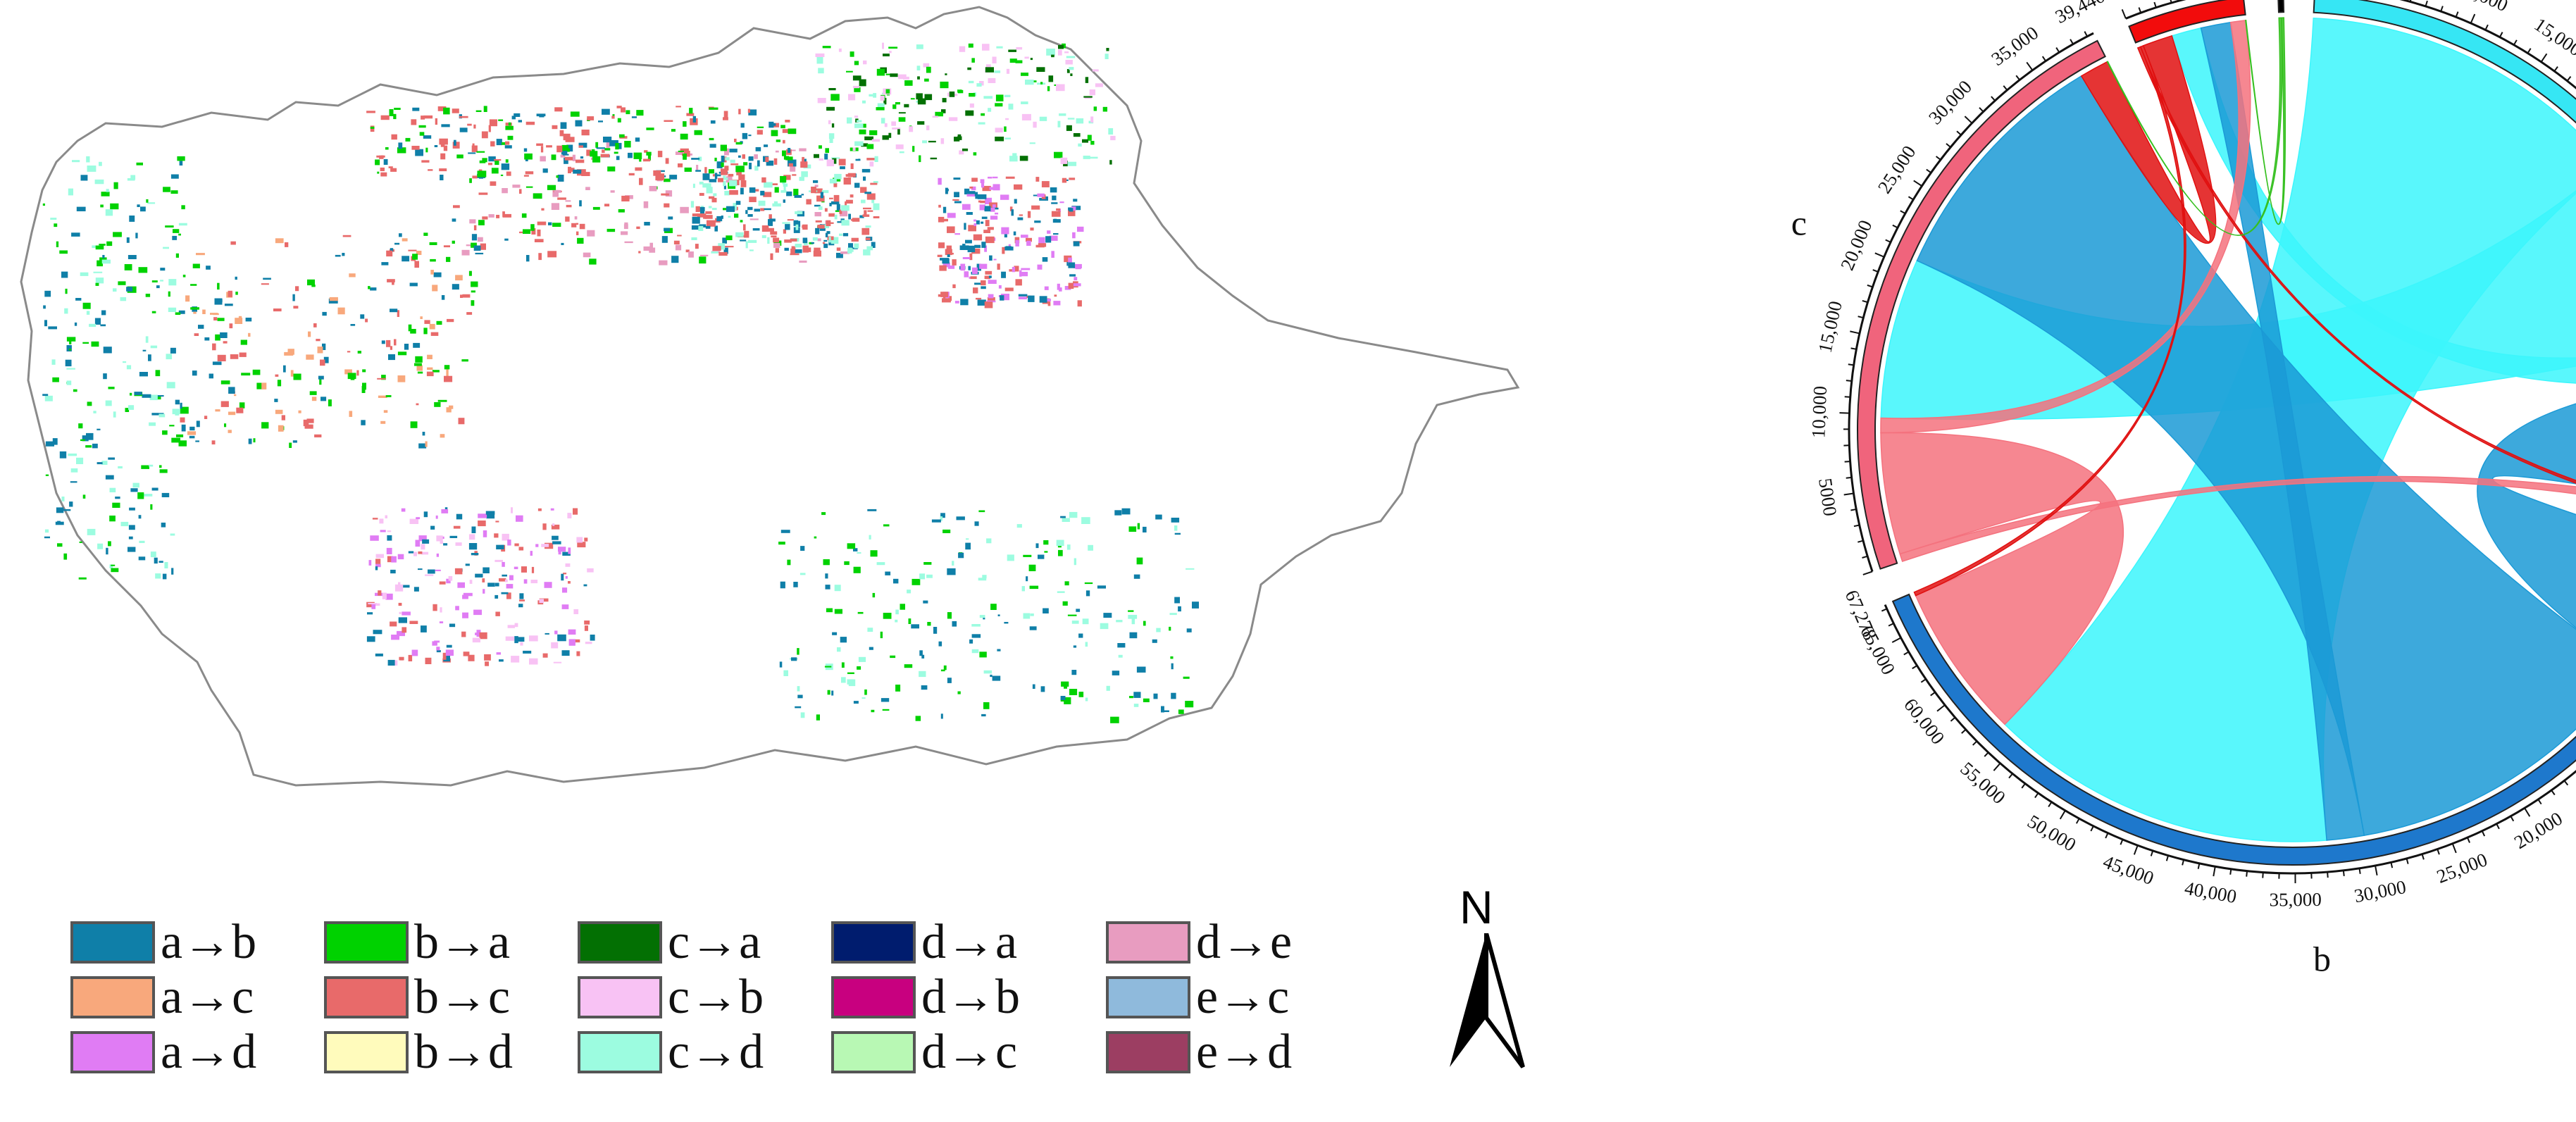 The width and height of the screenshot is (2576, 1122). What do you see at coordinates (2233, 729) in the screenshot?
I see `sector-b` at bounding box center [2233, 729].